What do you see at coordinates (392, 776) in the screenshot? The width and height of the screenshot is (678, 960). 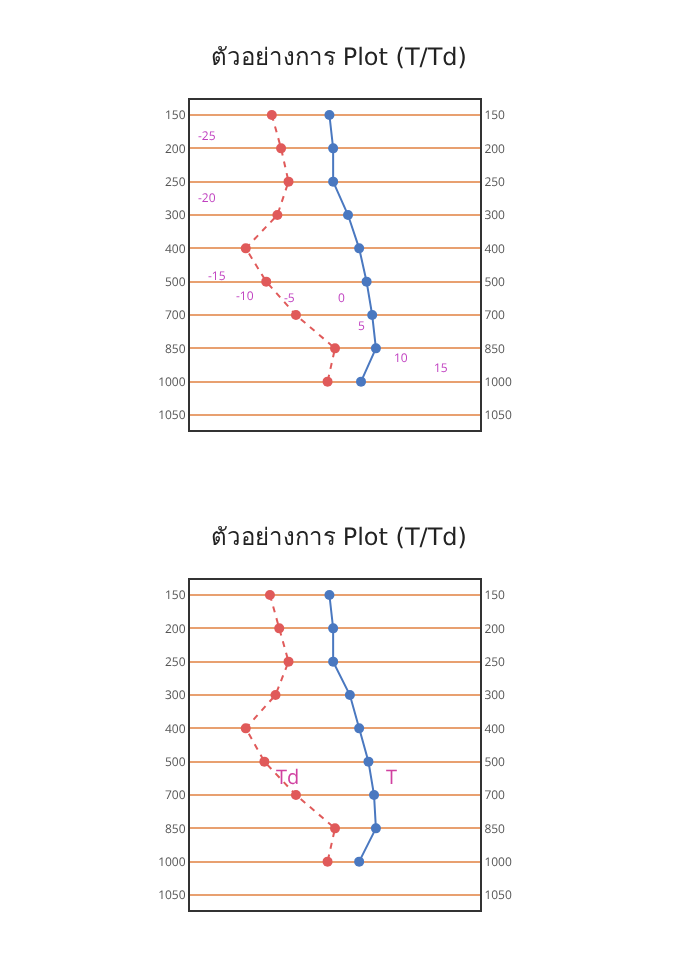 I see `series-label: T` at bounding box center [392, 776].